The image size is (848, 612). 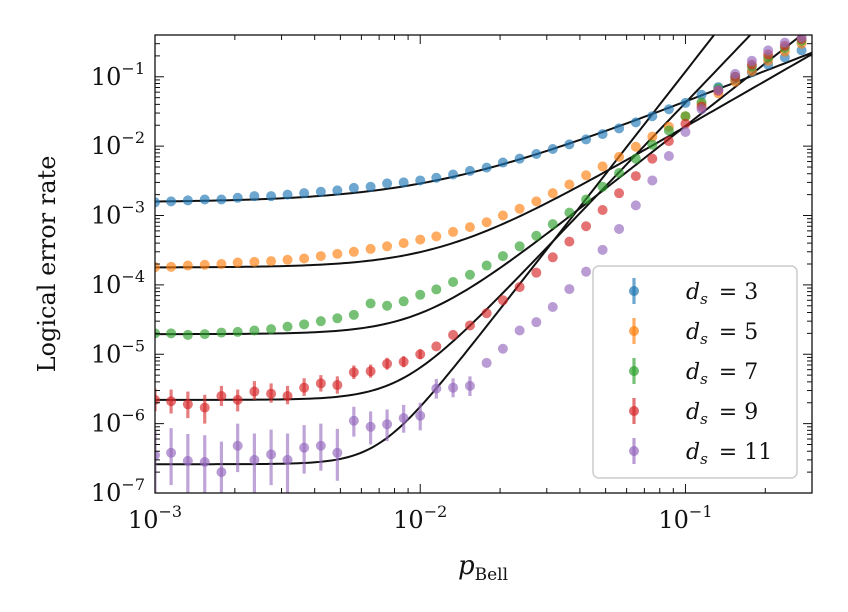 What do you see at coordinates (729, 454) in the screenshot?
I see `legend-label: ds = 11` at bounding box center [729, 454].